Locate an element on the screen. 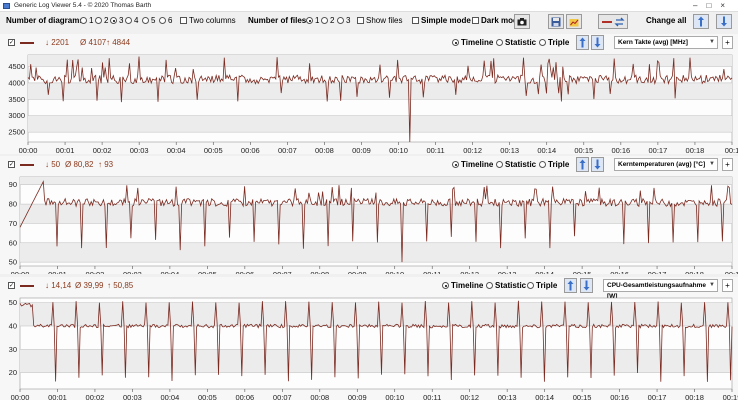 This screenshot has height=400, width=738. x-tick-label: 00:08 is located at coordinates (319, 272).